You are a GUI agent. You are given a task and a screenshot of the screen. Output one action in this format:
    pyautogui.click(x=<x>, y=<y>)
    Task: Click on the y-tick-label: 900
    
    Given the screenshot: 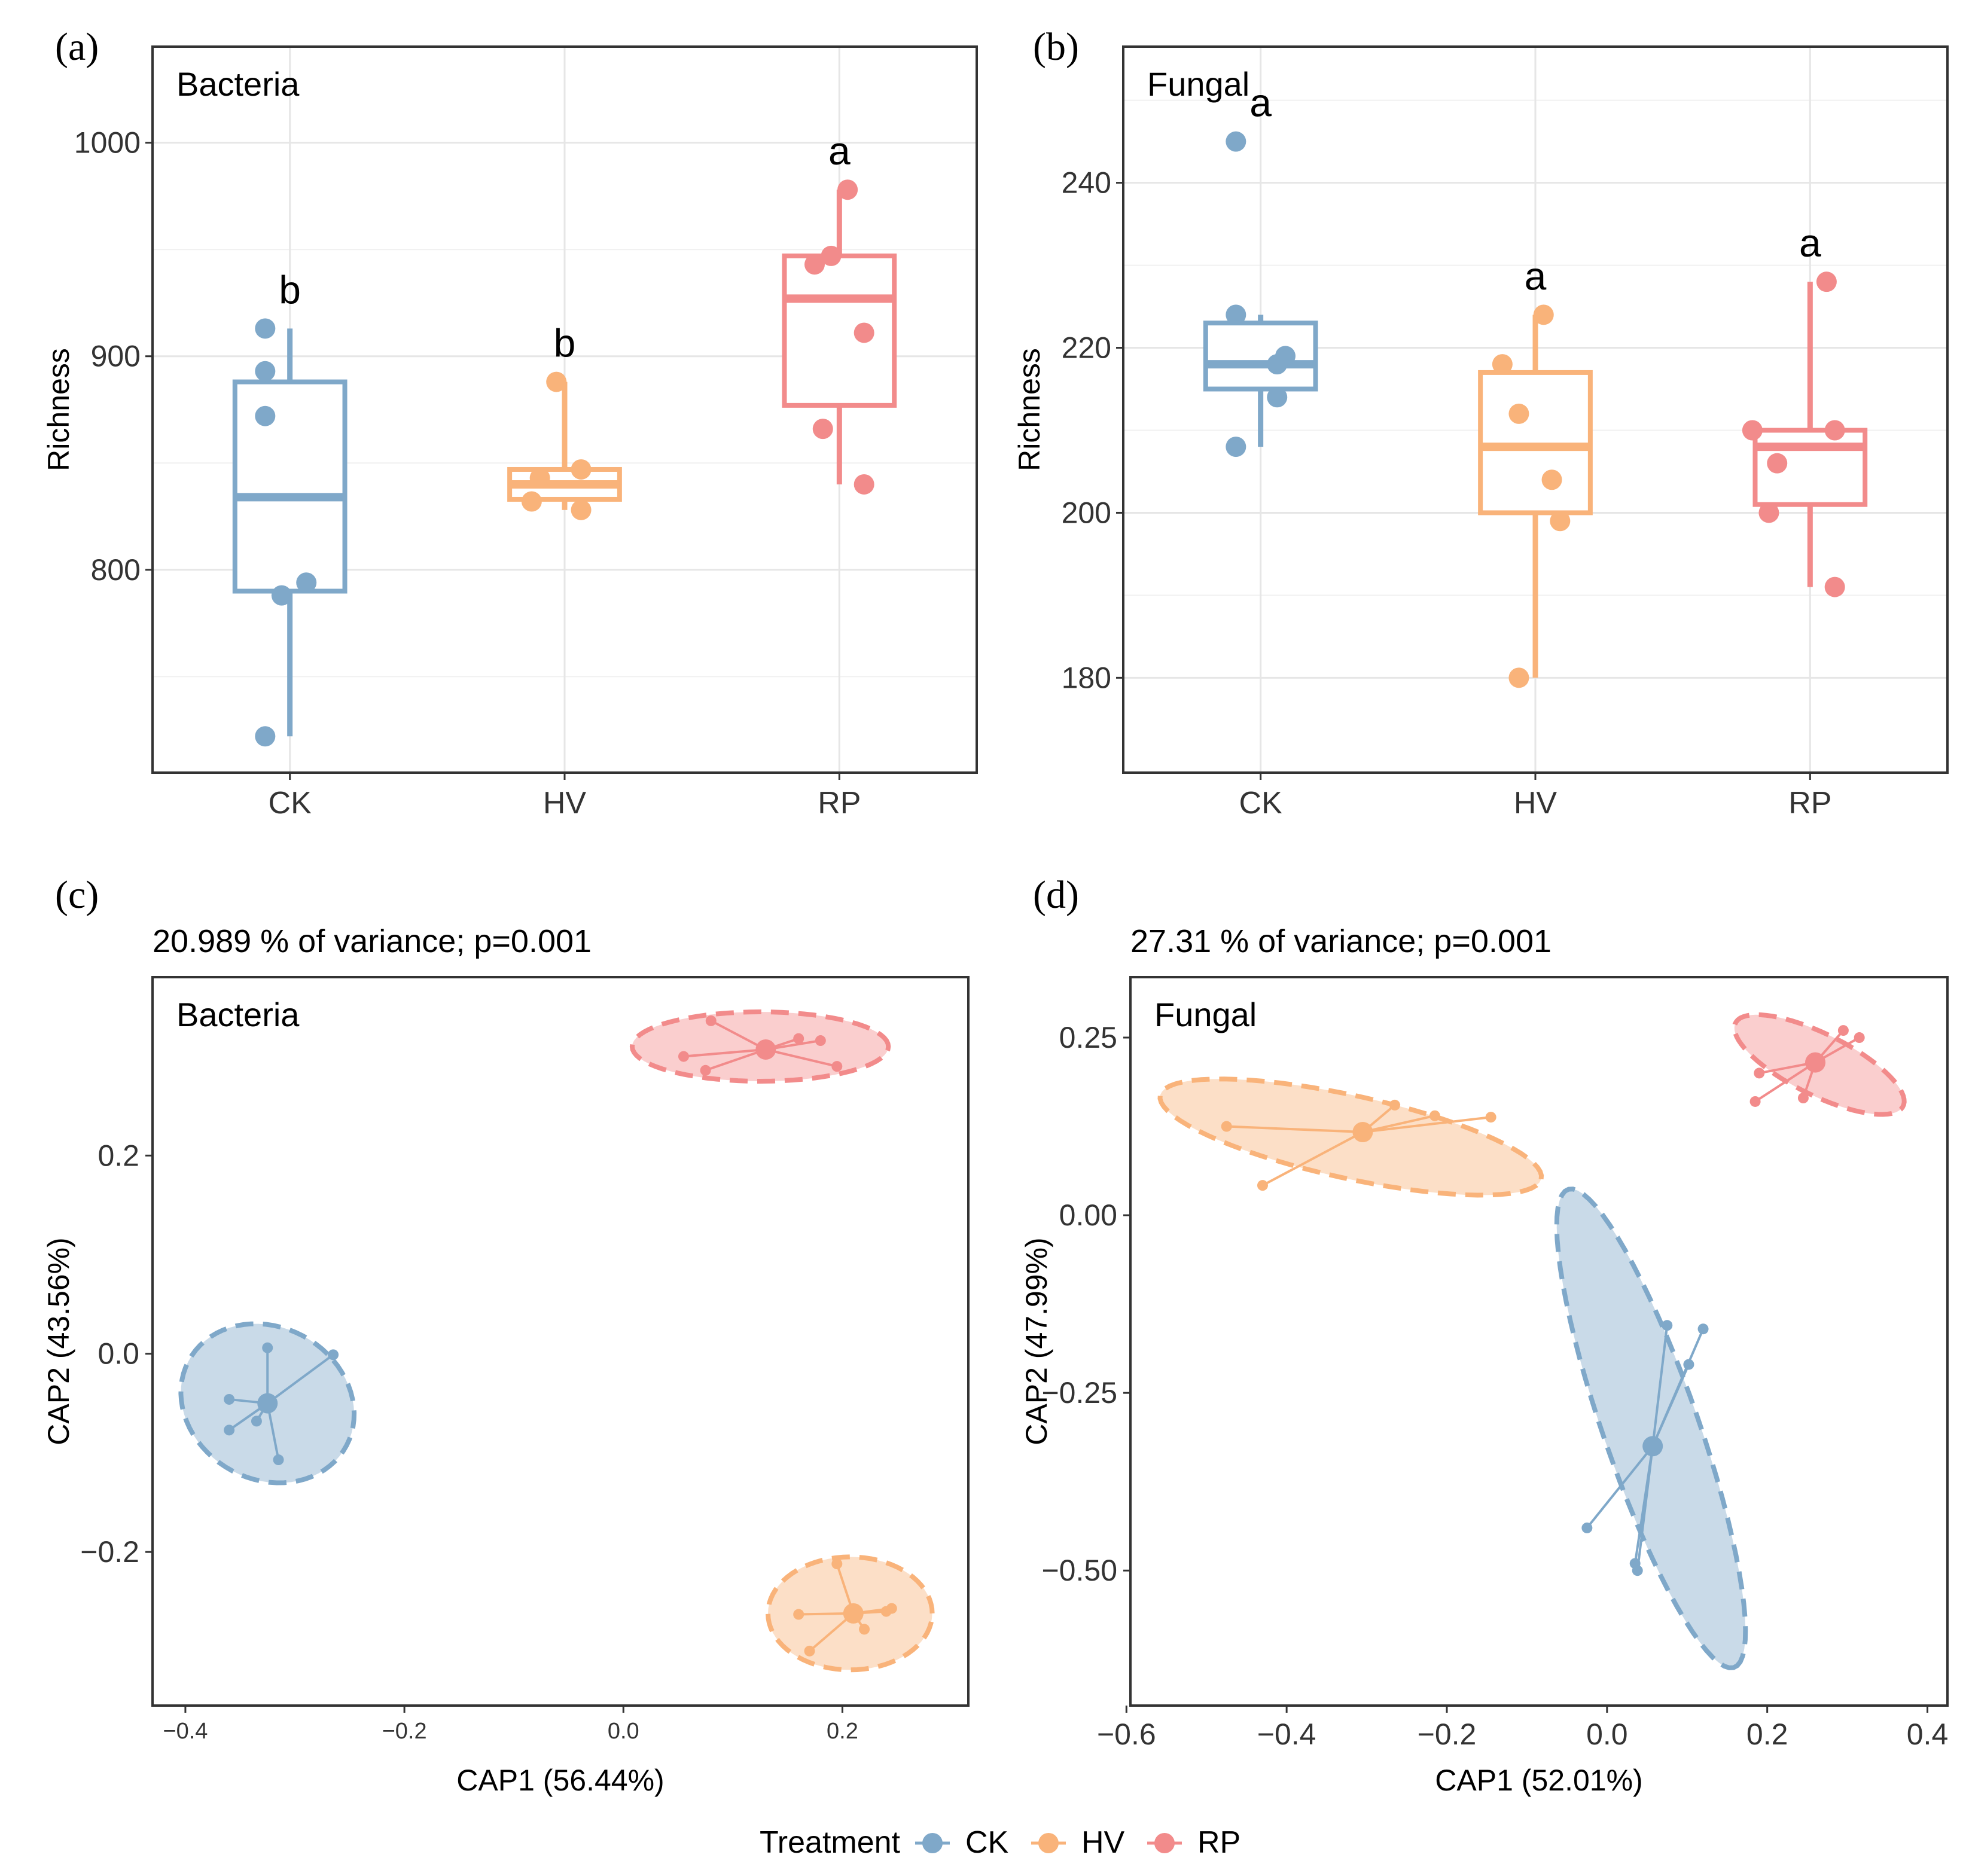 What is the action you would take?
    pyautogui.click(x=116, y=356)
    